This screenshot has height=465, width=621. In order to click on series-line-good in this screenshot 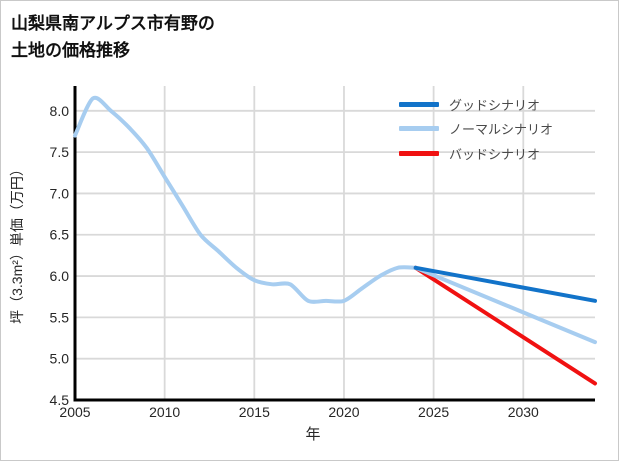, I will do `click(505, 284)`.